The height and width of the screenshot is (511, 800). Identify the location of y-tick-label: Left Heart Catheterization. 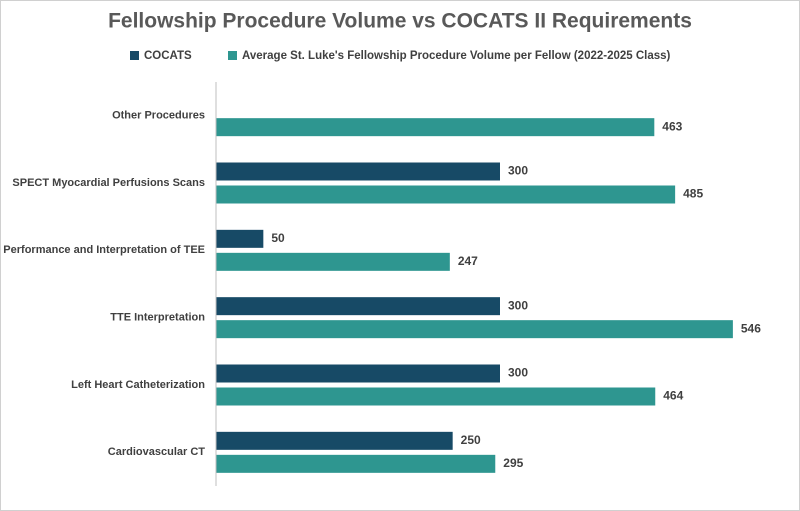
(138, 385).